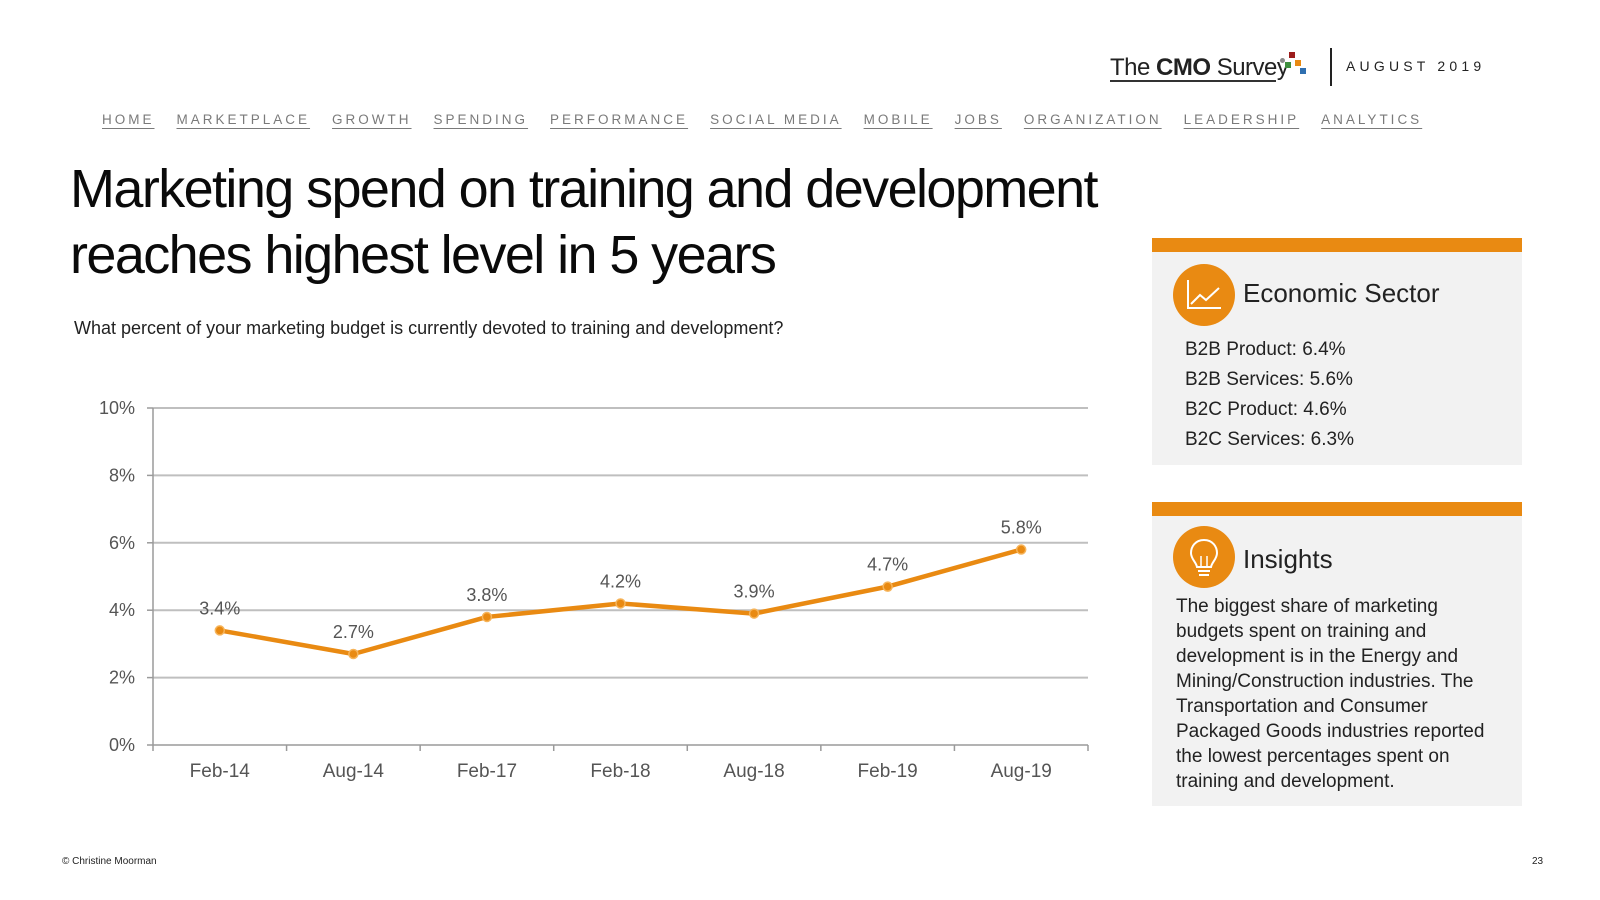  I want to click on data-label: 4.7%, so click(887, 565).